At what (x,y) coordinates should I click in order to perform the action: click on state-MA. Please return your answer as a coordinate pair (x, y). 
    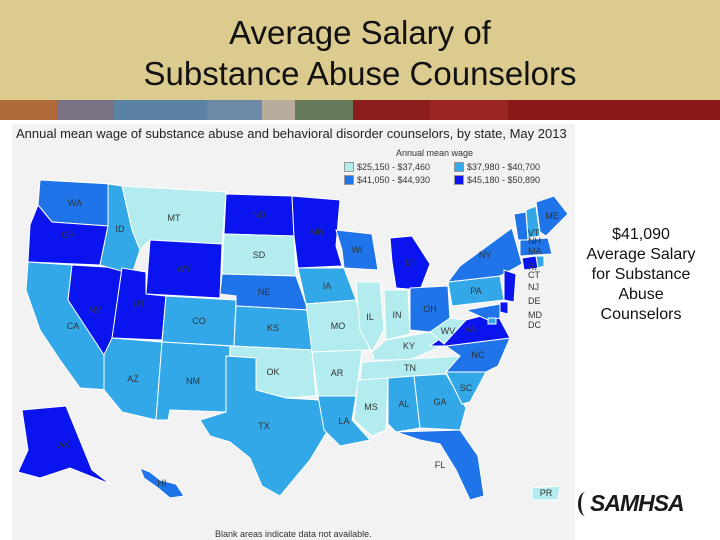
    Looking at the image, I should click on (536, 247).